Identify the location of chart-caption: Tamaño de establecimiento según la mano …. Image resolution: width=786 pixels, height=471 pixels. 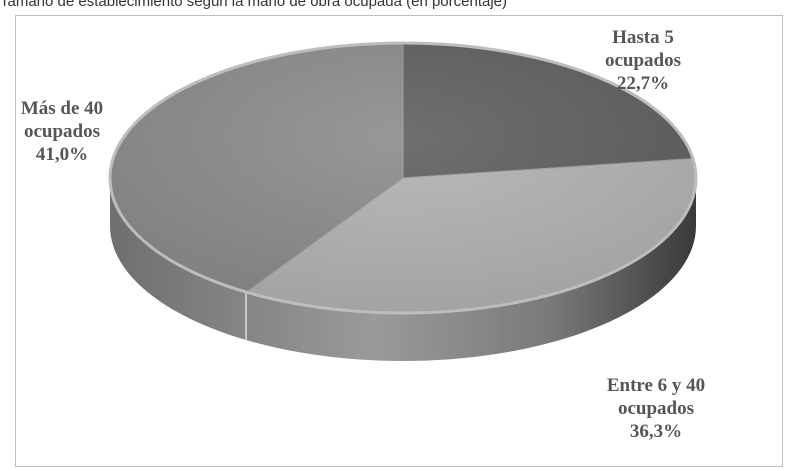
(253, 4).